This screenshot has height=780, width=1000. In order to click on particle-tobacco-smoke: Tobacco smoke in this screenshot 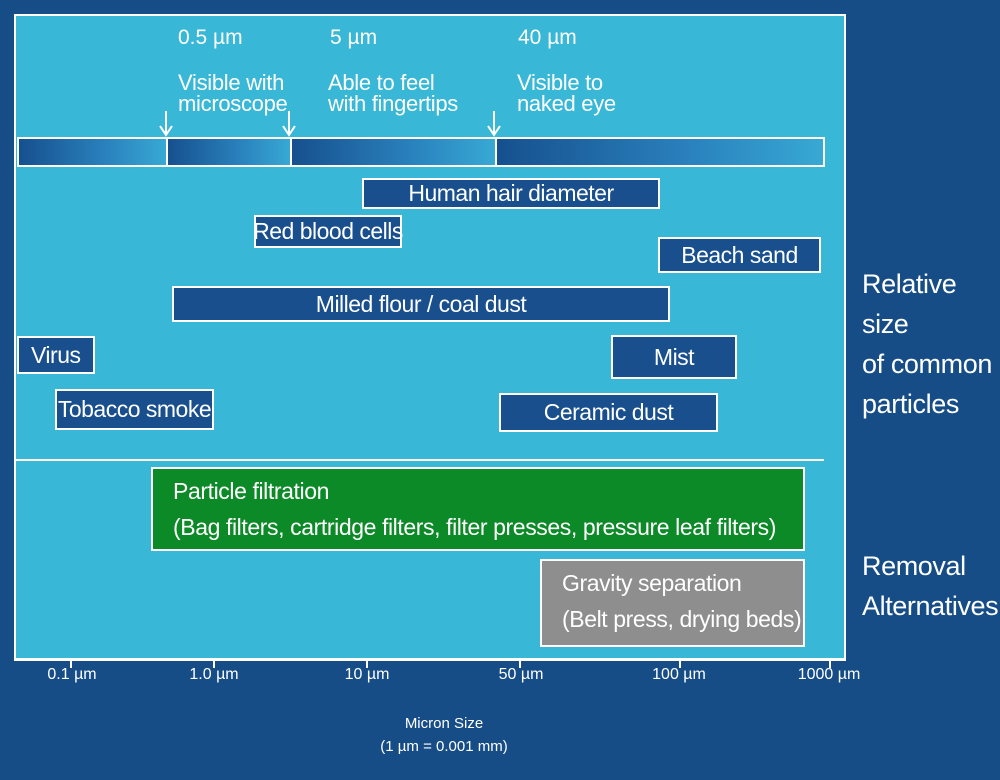, I will do `click(134, 409)`.